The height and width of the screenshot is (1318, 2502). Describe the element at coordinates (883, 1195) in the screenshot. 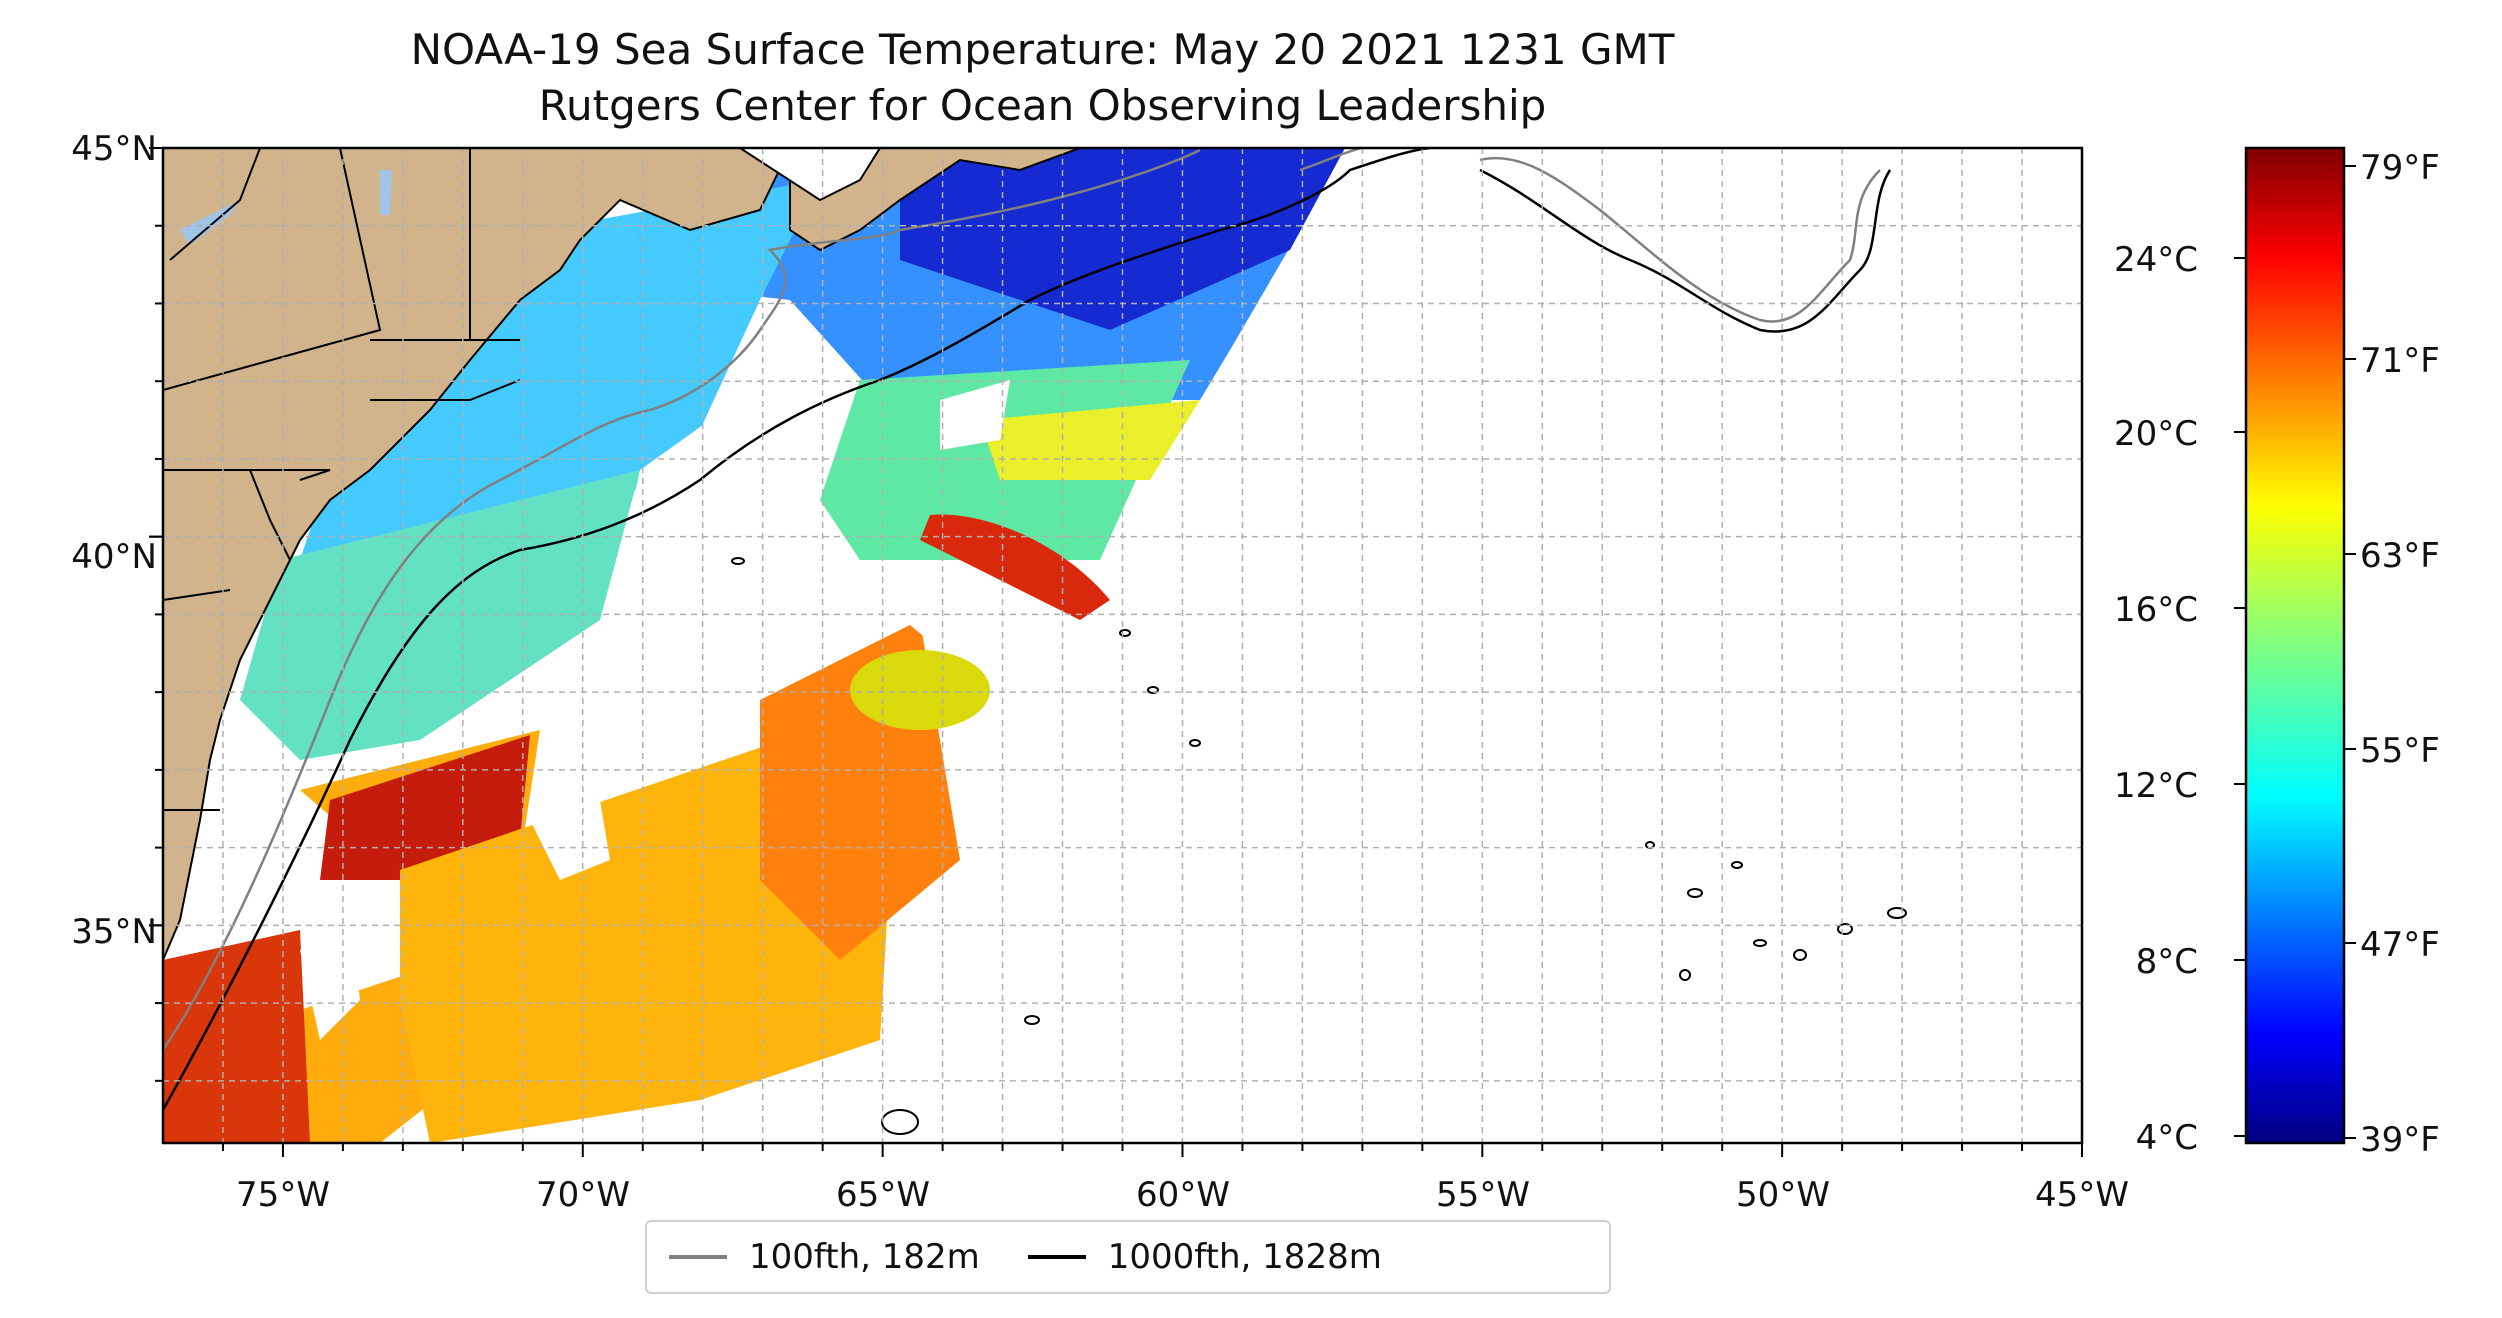

I see `lon-label-65w: 65°W` at that location.